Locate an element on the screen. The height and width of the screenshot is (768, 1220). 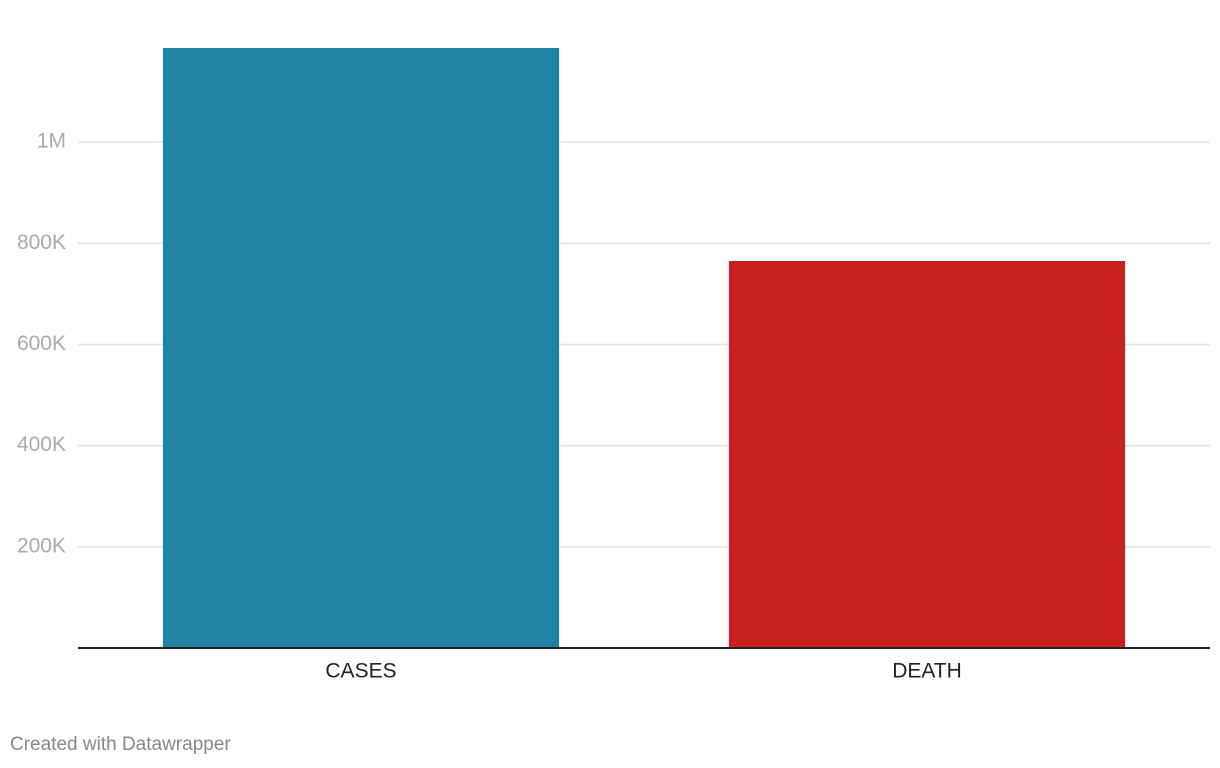
y-tick-label: 800K is located at coordinates (41, 242).